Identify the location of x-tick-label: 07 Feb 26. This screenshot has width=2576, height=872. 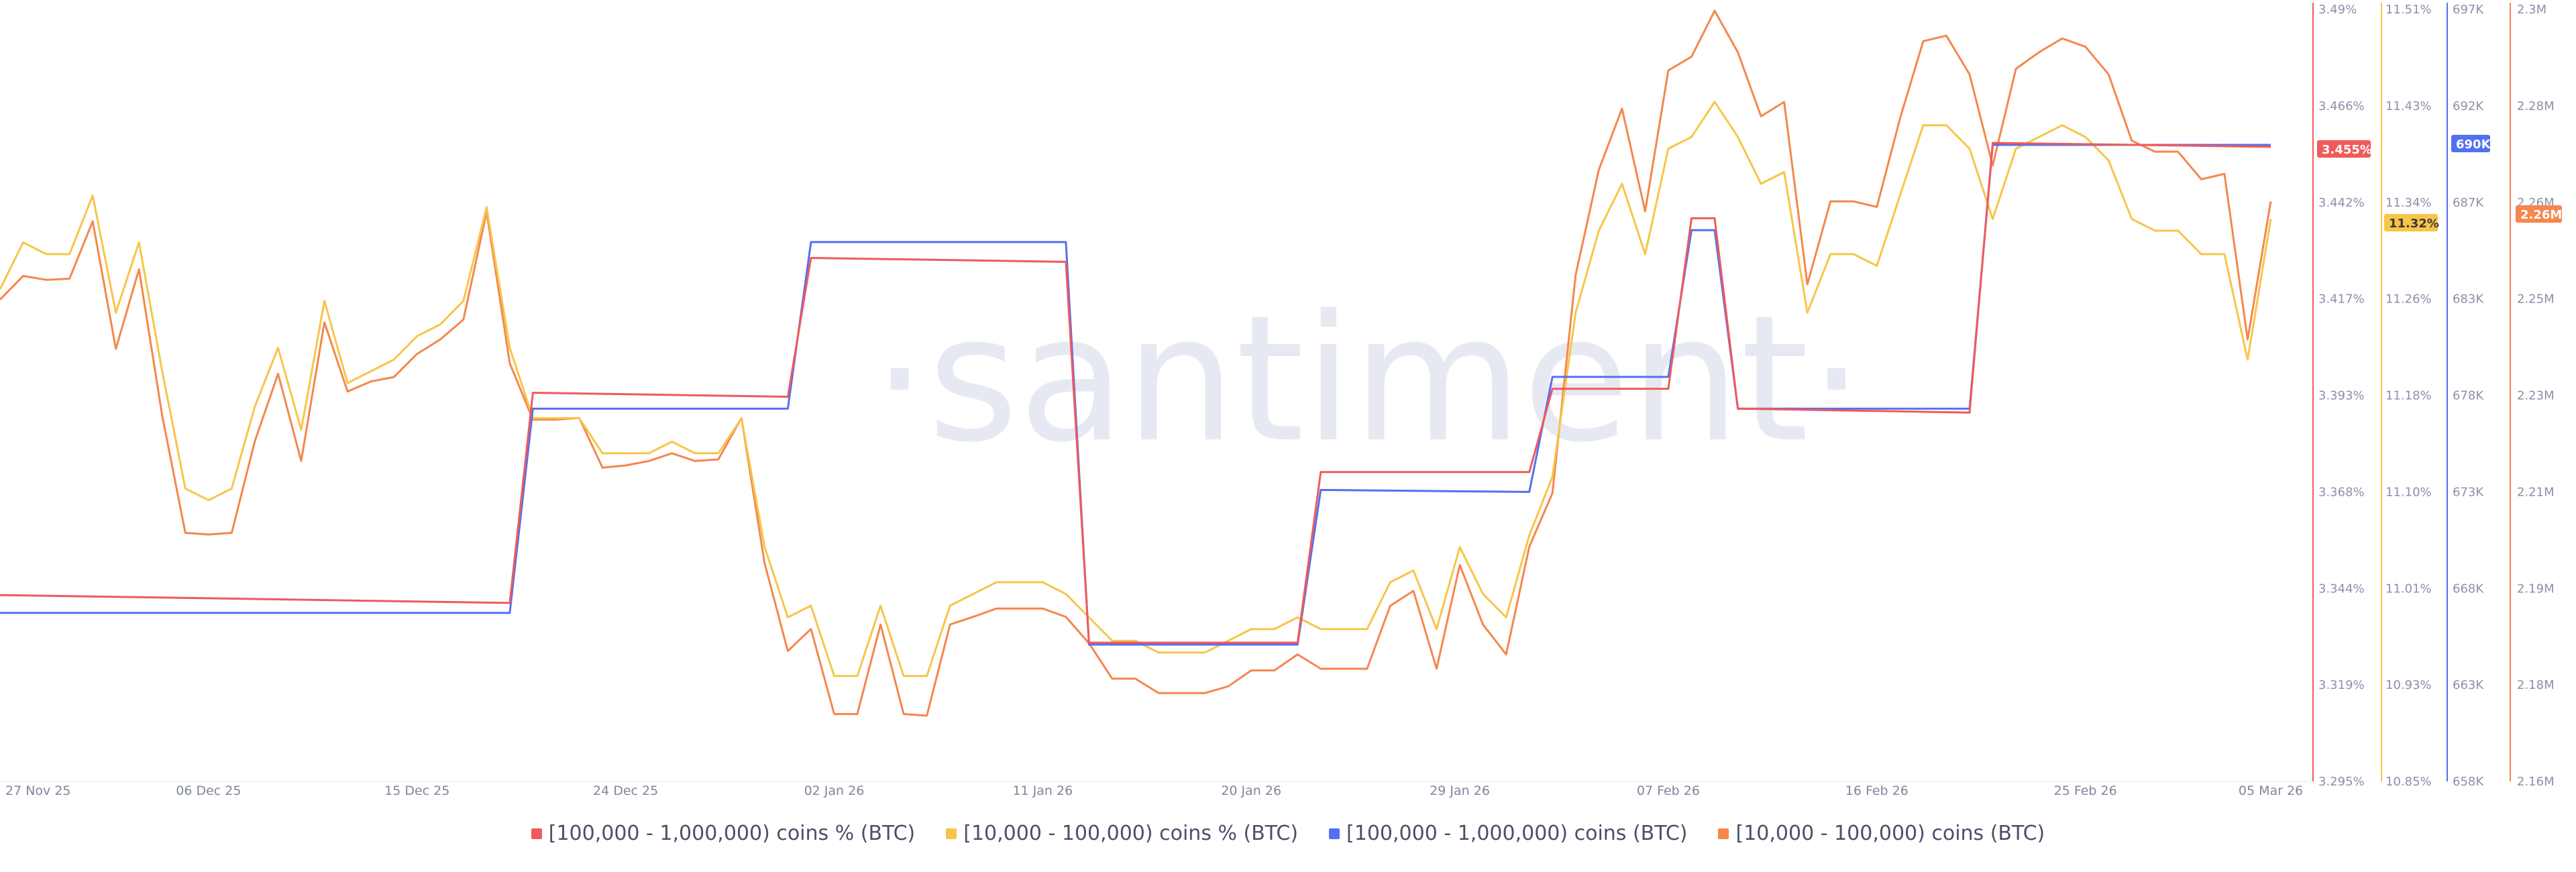
(1668, 790).